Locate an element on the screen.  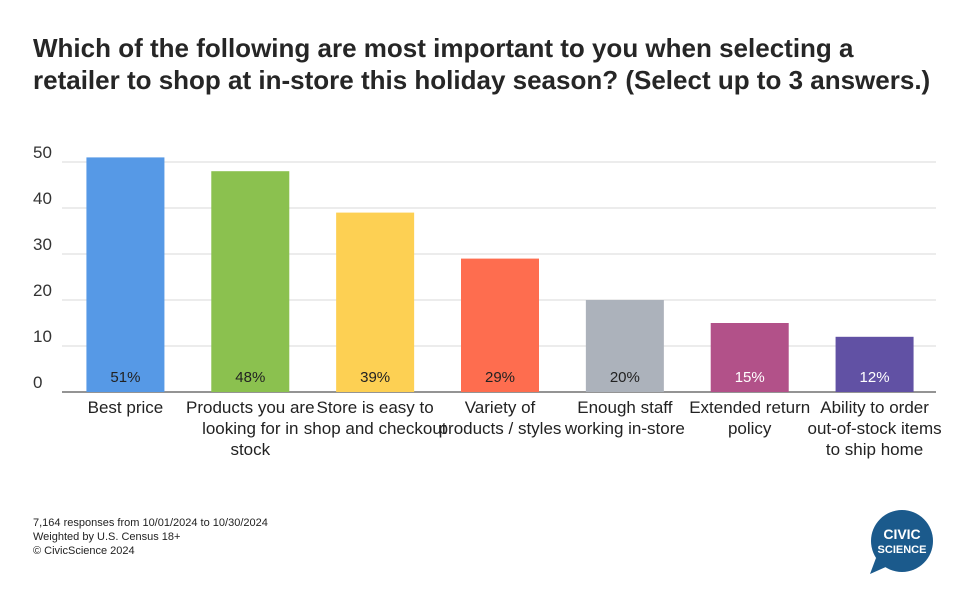
footnote-copyright: © CivicScience 2024 is located at coordinates (84, 551).